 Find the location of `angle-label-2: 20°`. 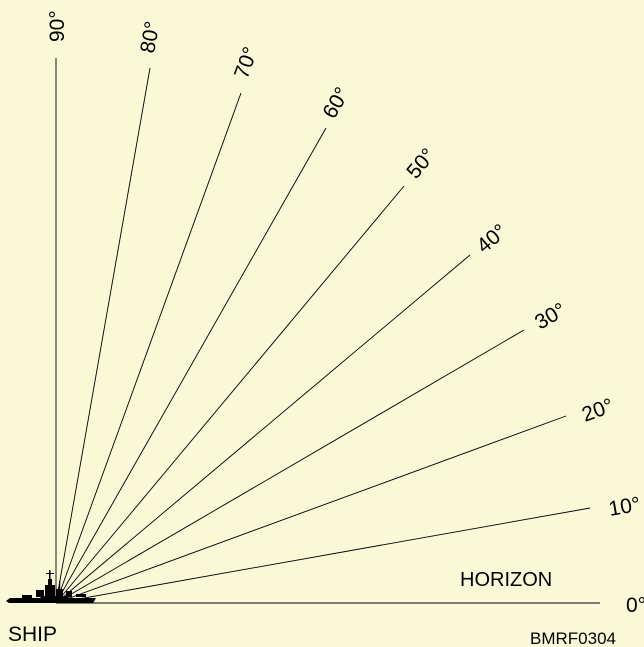

angle-label-2: 20° is located at coordinates (598, 410).